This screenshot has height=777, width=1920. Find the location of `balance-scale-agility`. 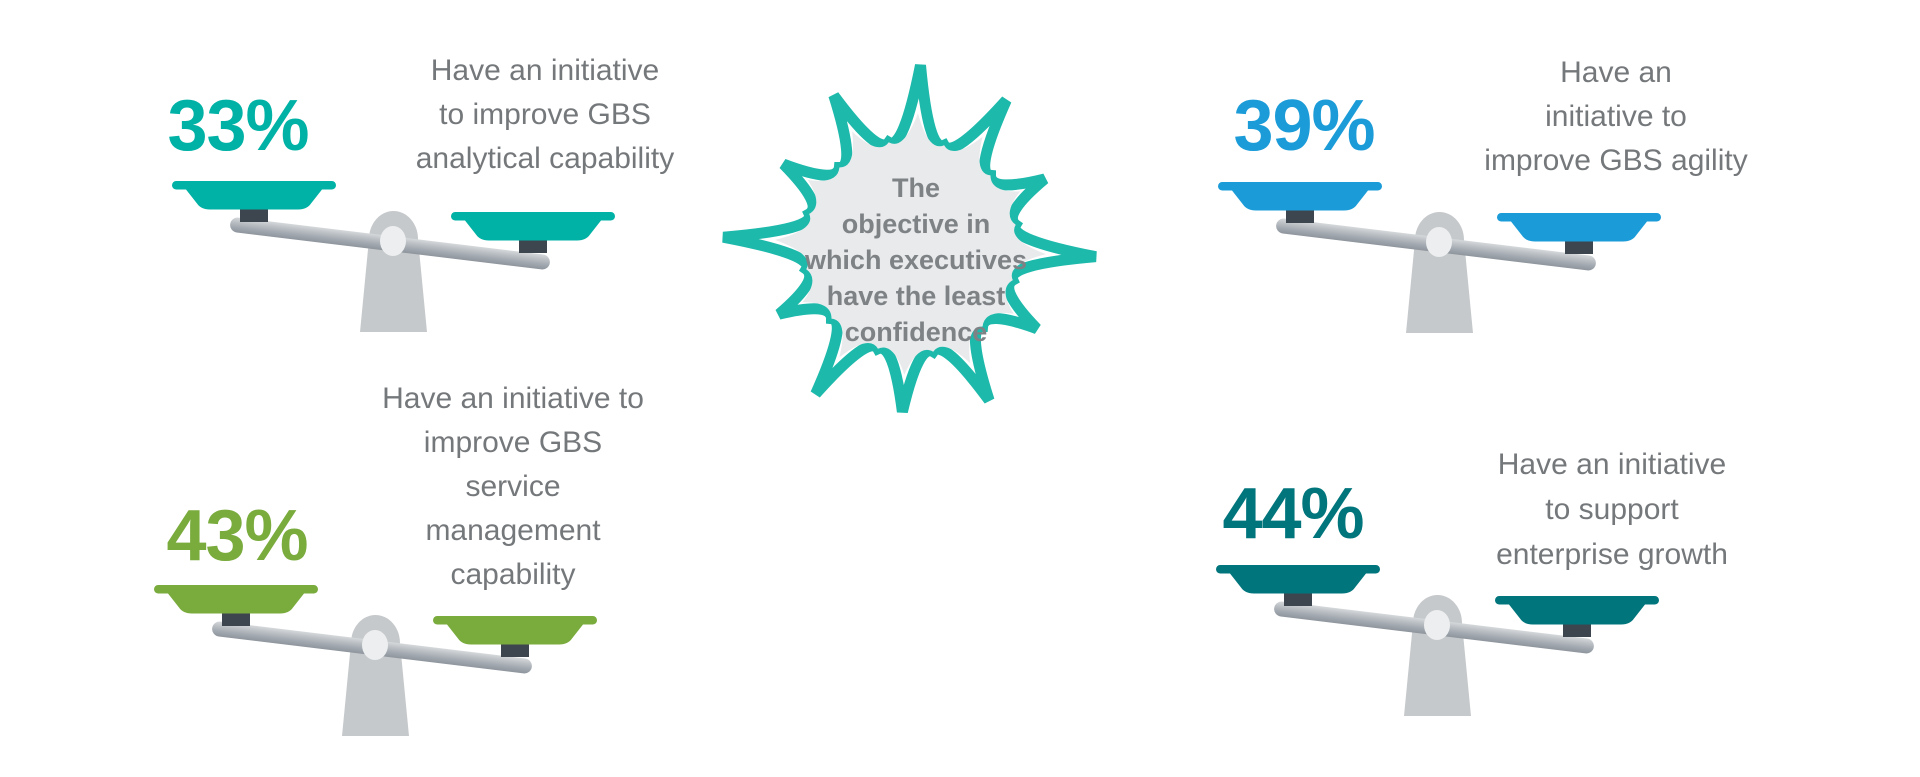

balance-scale-agility is located at coordinates (1441, 261).